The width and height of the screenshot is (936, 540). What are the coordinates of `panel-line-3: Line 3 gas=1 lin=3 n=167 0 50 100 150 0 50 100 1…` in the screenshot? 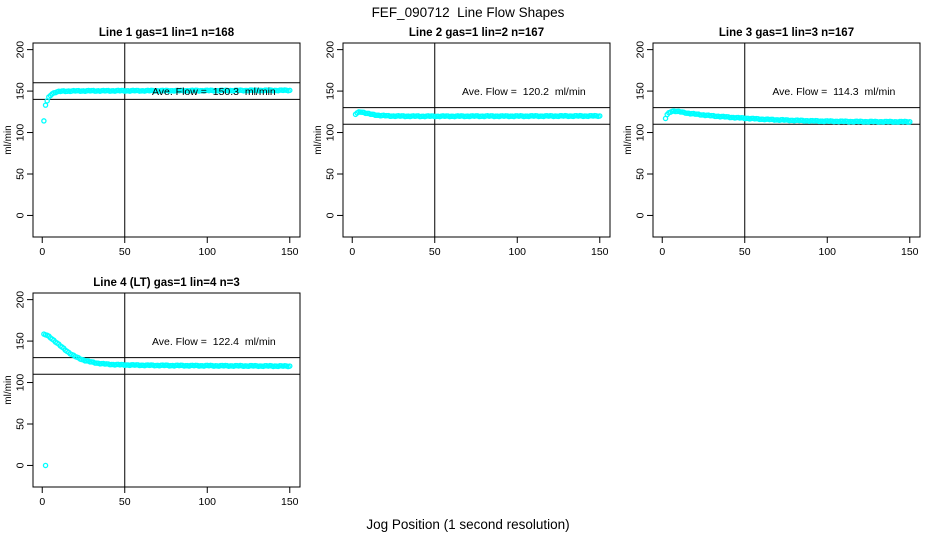 It's located at (772, 142).